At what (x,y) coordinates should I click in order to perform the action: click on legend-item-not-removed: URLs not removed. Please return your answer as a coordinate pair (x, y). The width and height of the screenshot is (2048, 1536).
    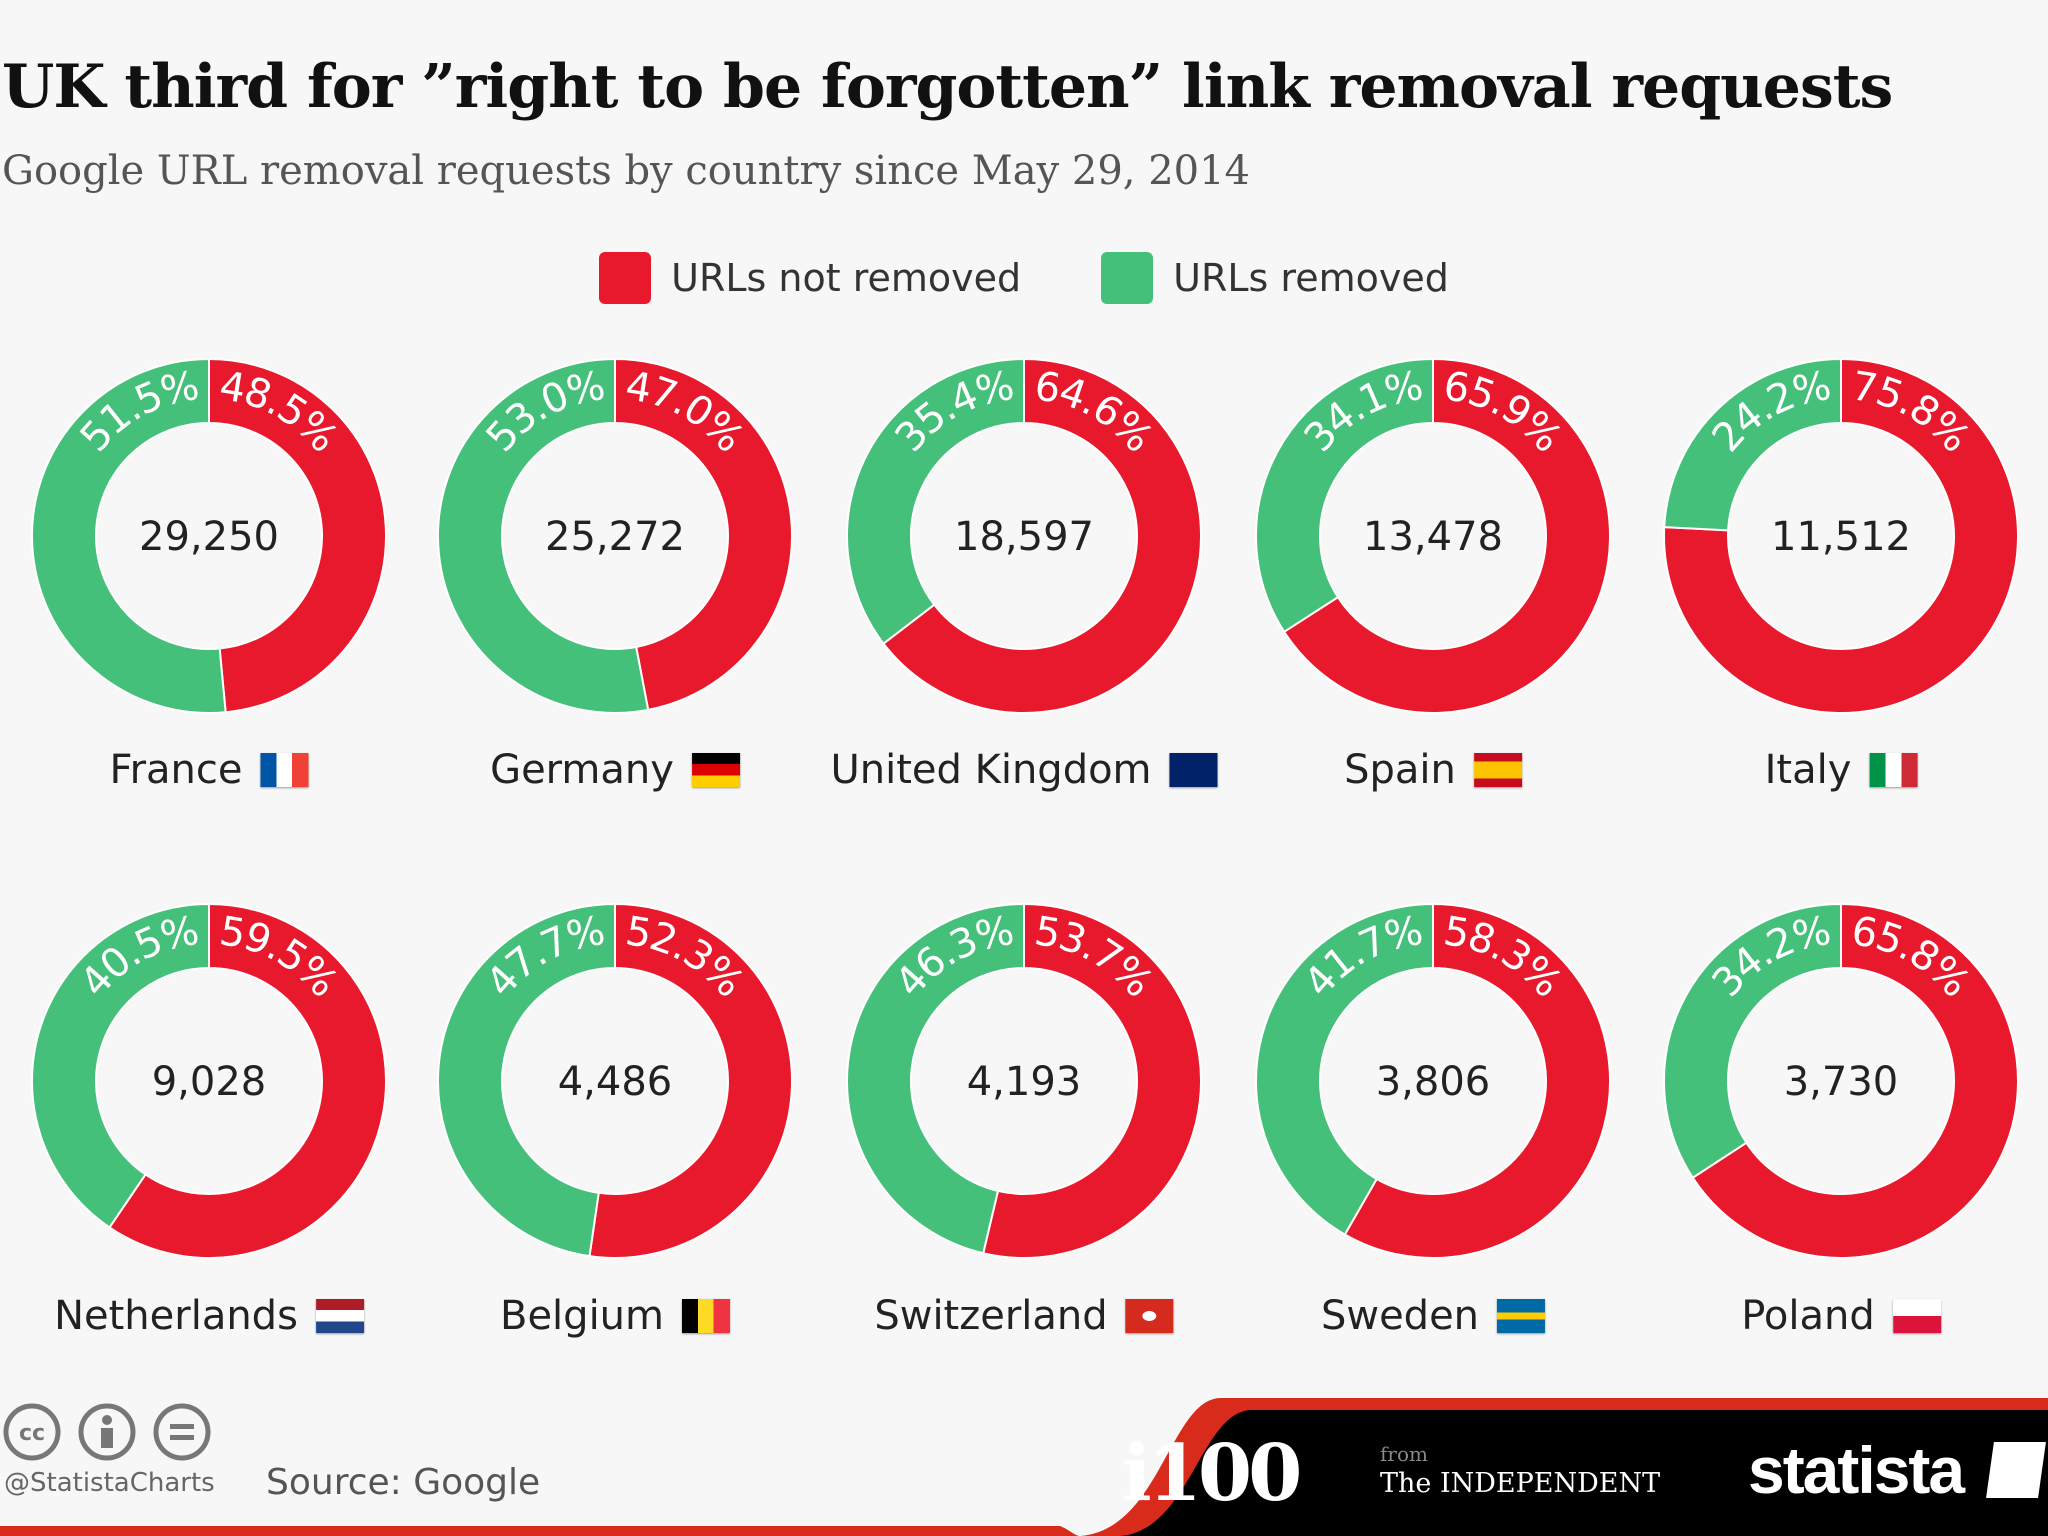
    Looking at the image, I should click on (810, 278).